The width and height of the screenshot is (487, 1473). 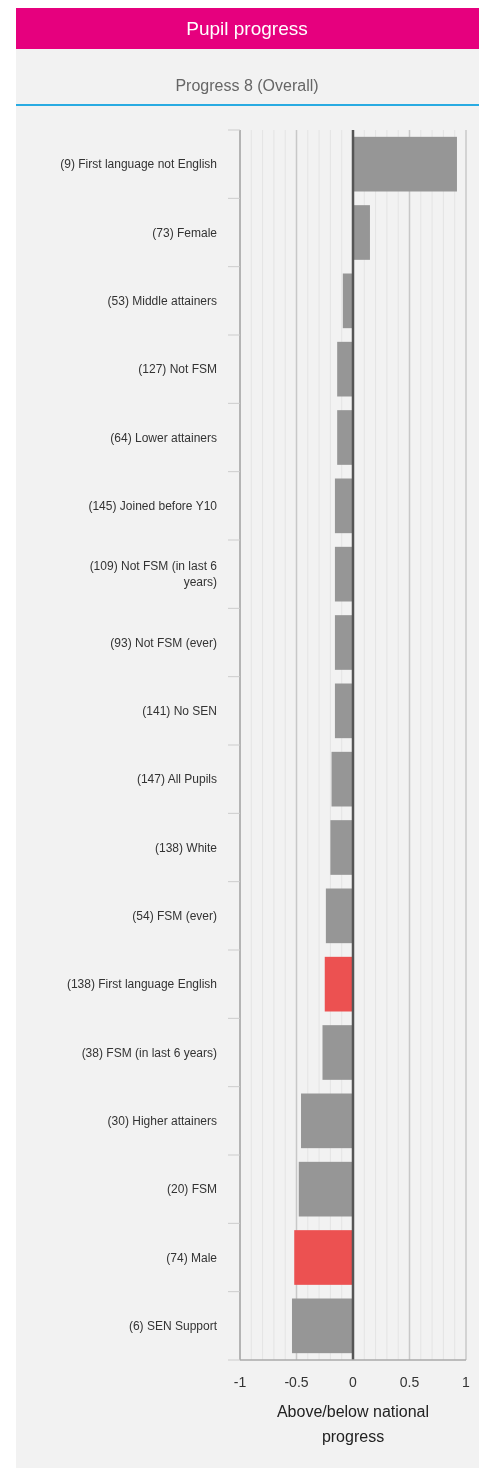 What do you see at coordinates (176, 779) in the screenshot?
I see `y-tick-label: (147) All Pupils` at bounding box center [176, 779].